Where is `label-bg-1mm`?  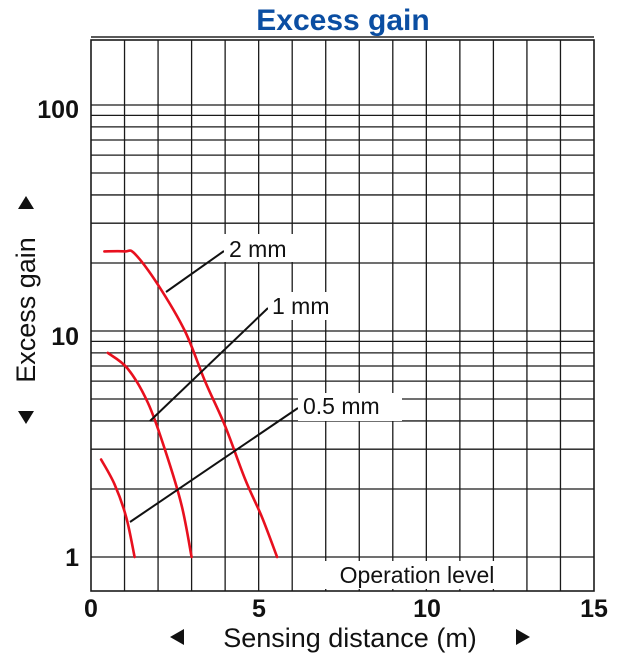 label-bg-1mm is located at coordinates (306, 306).